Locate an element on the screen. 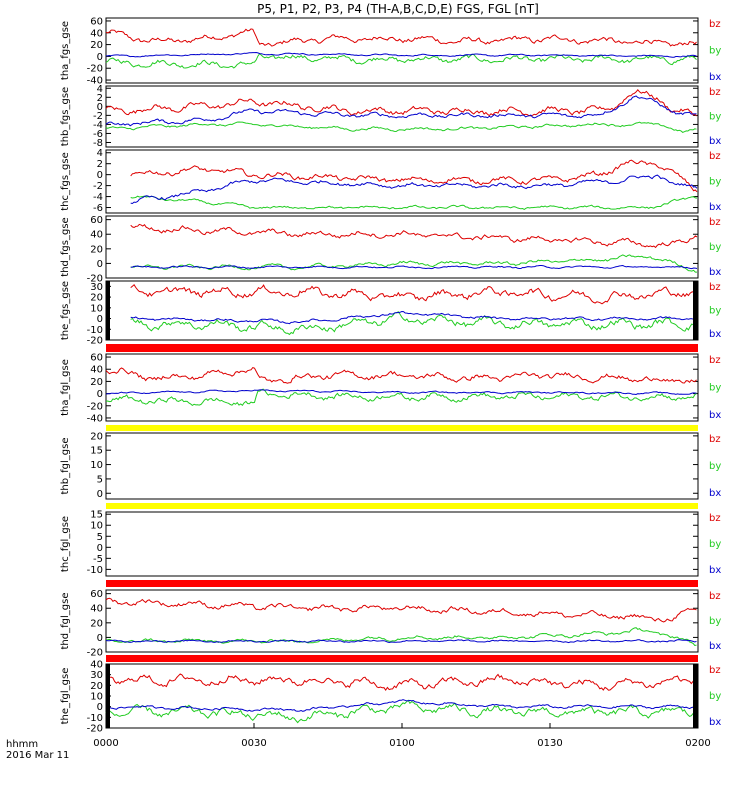 Image resolution: width=750 pixels, height=800 pixels. y-axis-label: thd_fgl_gse is located at coordinates (65, 621).